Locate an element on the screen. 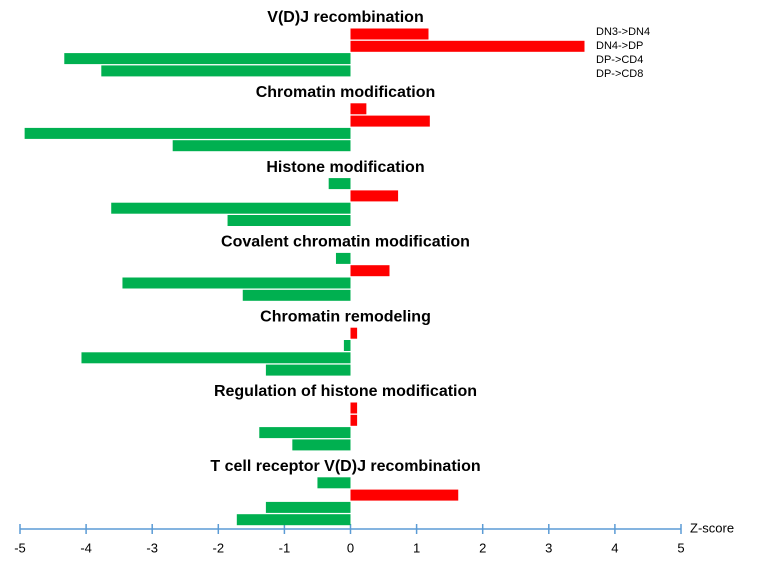 This screenshot has height=569, width=770. series-label: DP->CD4 is located at coordinates (619, 60).